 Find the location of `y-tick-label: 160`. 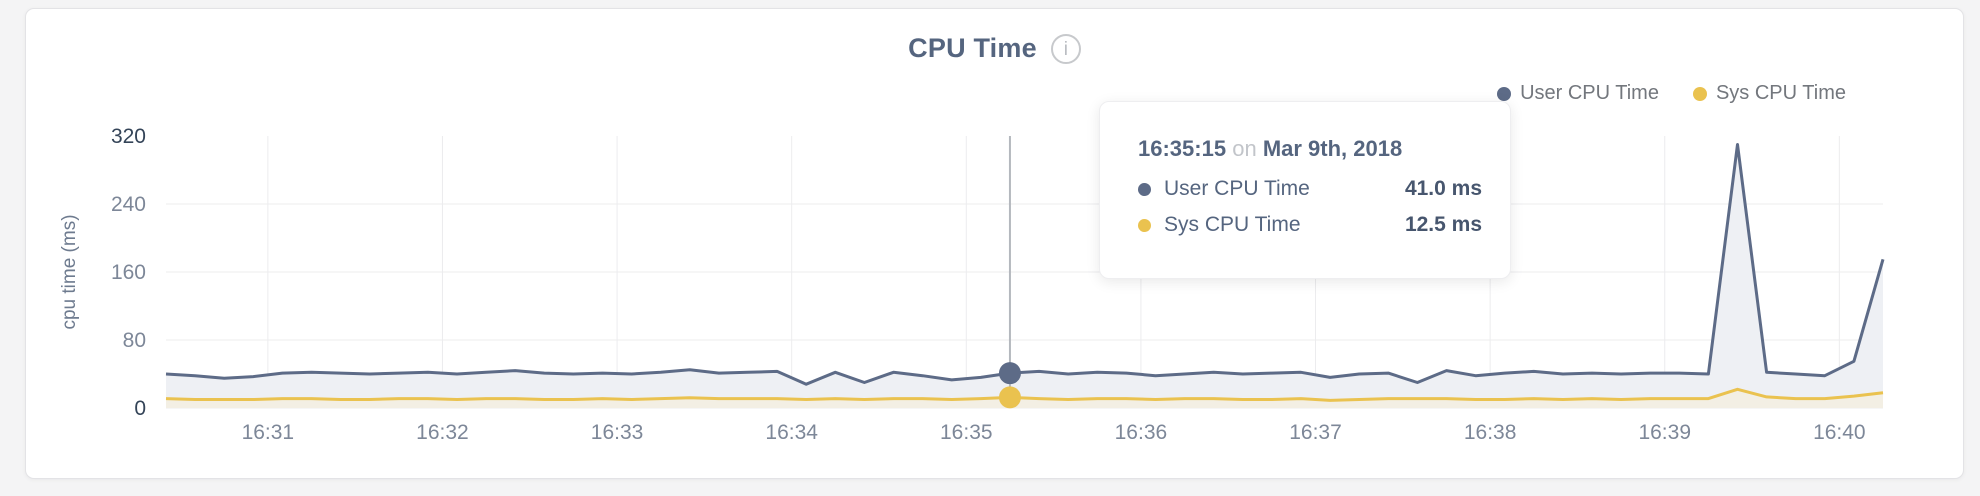

y-tick-label: 160 is located at coordinates (128, 272).